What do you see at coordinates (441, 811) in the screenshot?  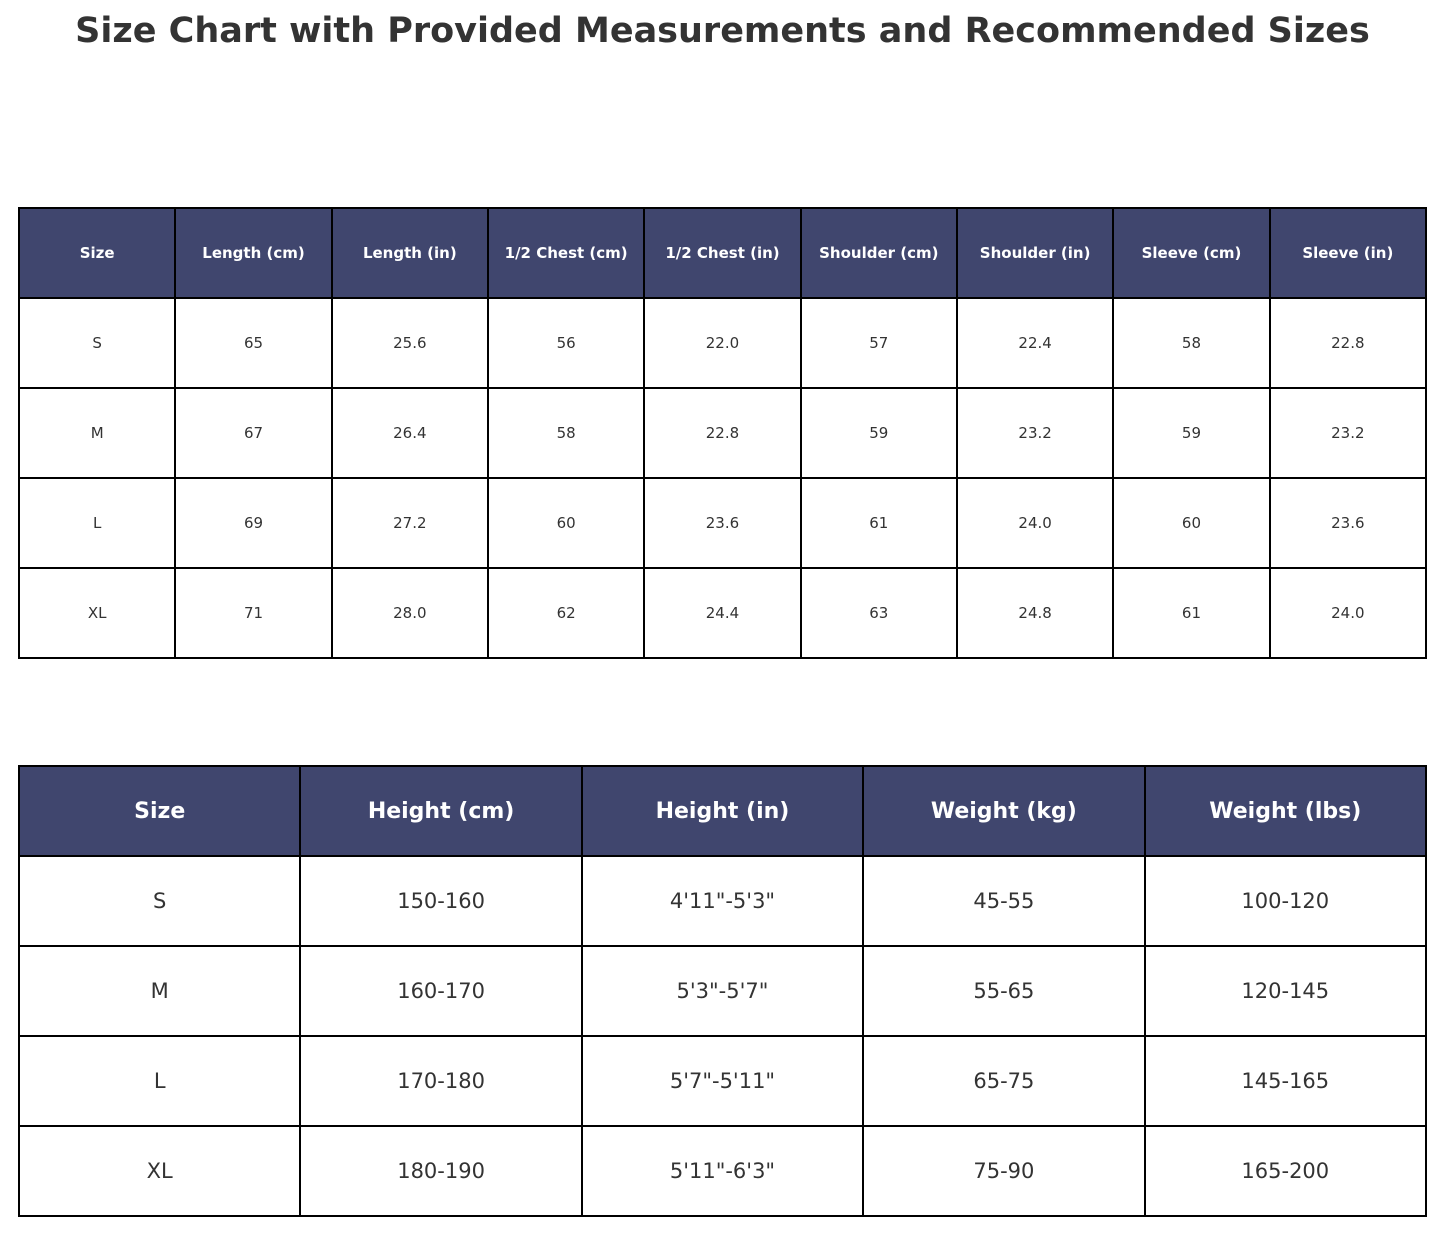 I see `column-header: Height (cm)` at bounding box center [441, 811].